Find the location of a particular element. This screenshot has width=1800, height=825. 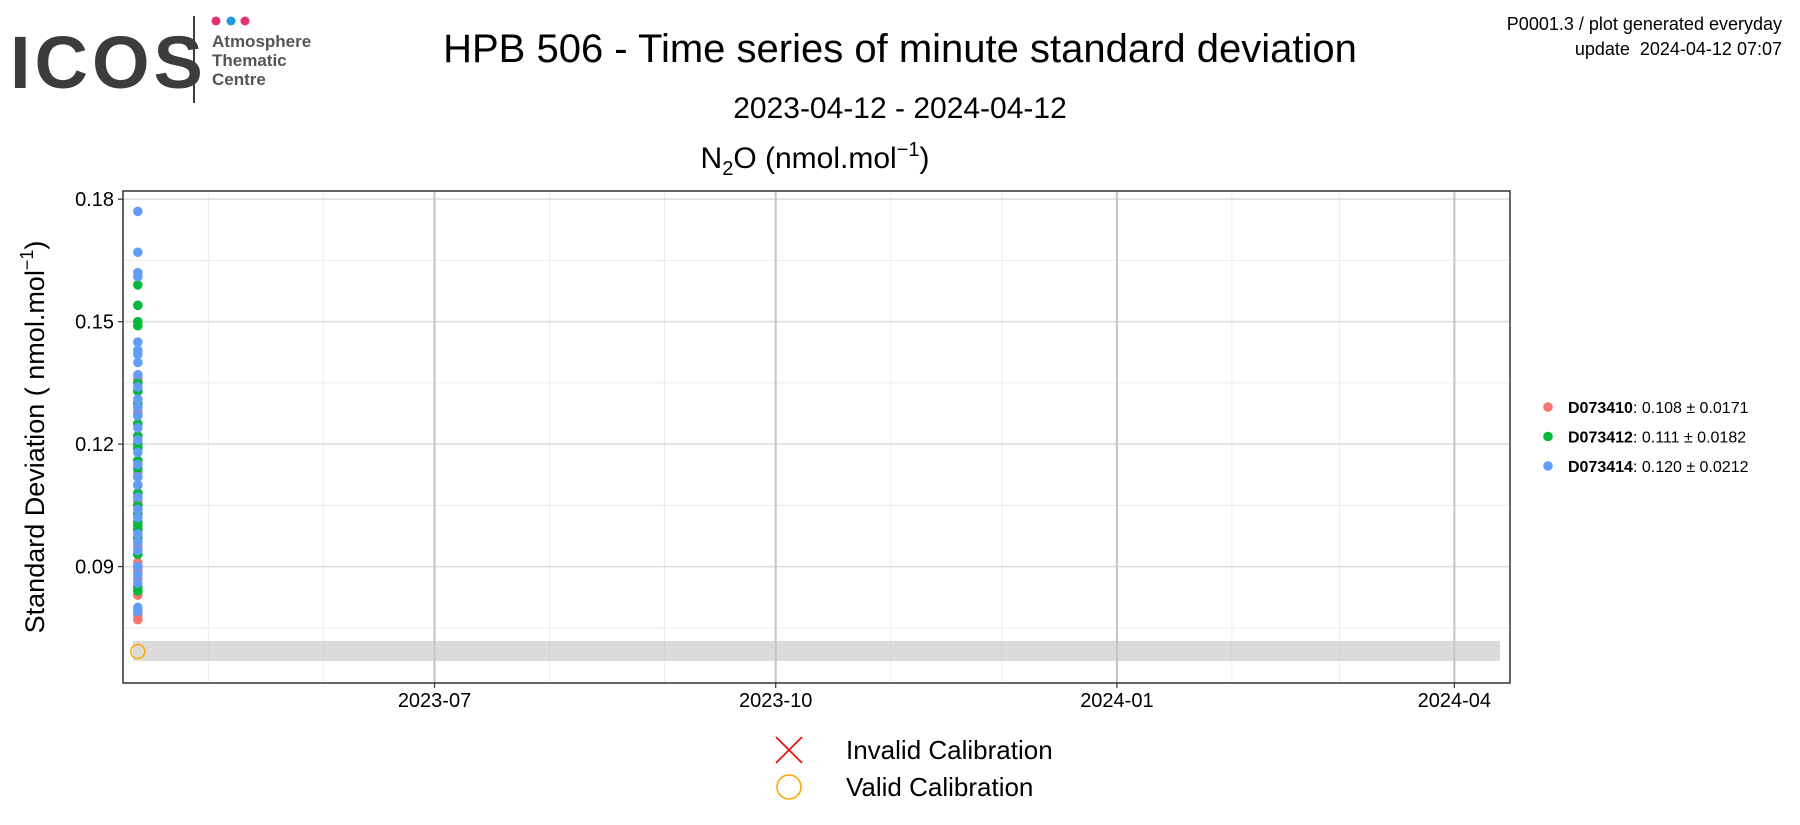

x-tick-label: 2024-01 is located at coordinates (1116, 701).